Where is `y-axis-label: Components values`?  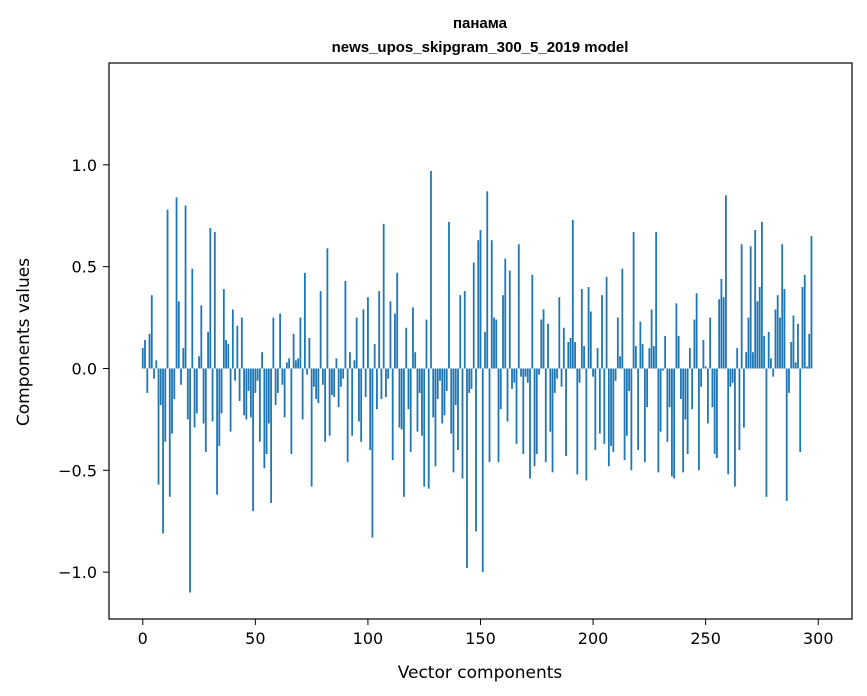
y-axis-label: Components values is located at coordinates (24, 342).